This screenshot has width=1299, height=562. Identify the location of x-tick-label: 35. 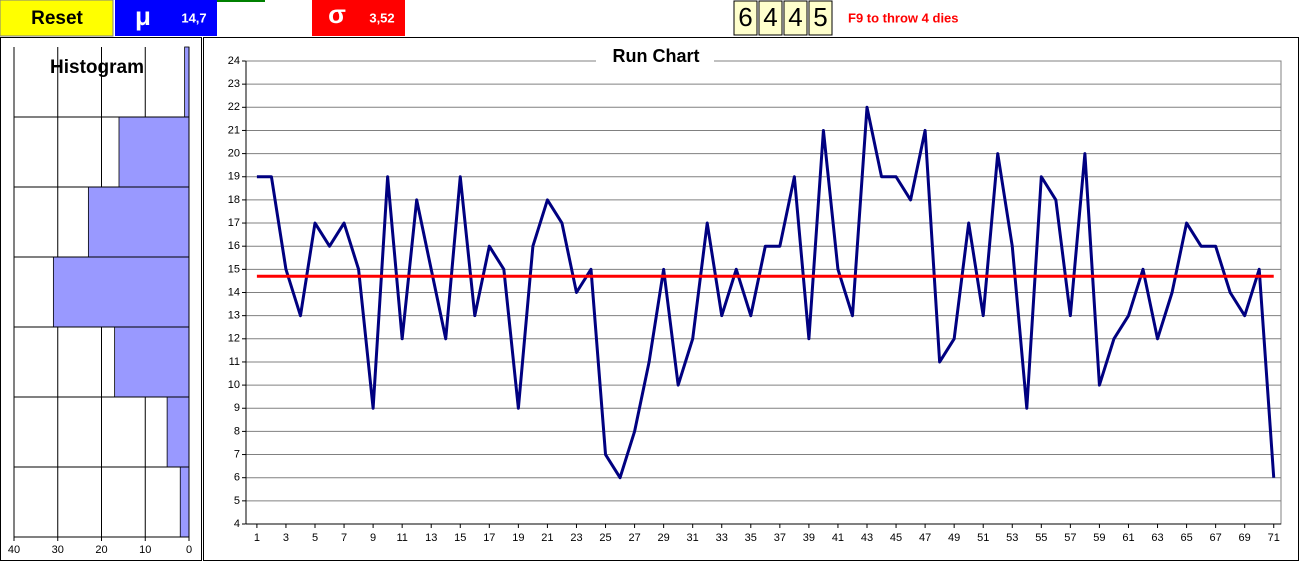
(751, 538).